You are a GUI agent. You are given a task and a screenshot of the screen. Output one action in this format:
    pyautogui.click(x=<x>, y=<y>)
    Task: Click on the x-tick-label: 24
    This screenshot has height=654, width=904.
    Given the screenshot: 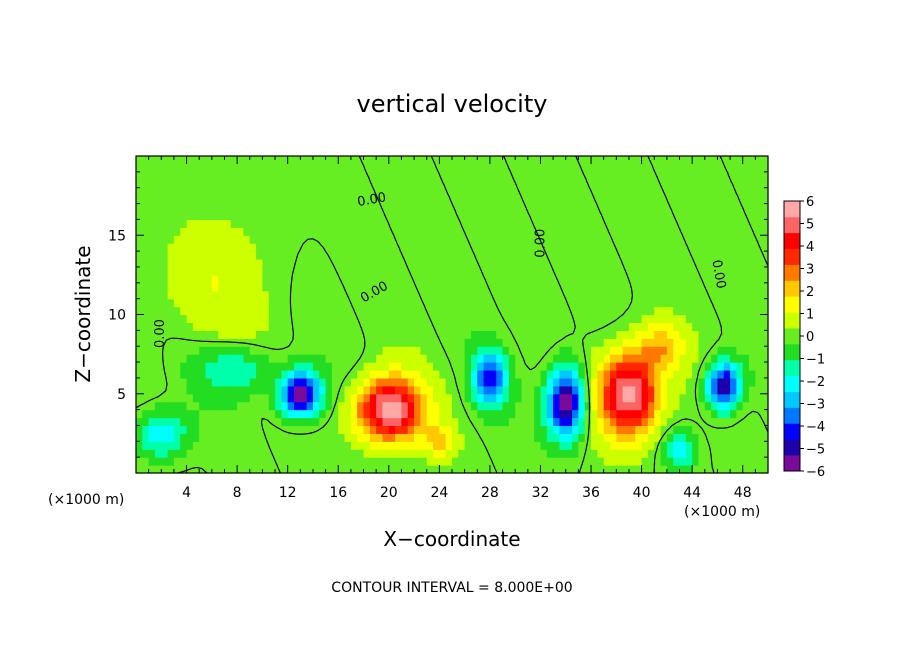 What is the action you would take?
    pyautogui.click(x=439, y=493)
    